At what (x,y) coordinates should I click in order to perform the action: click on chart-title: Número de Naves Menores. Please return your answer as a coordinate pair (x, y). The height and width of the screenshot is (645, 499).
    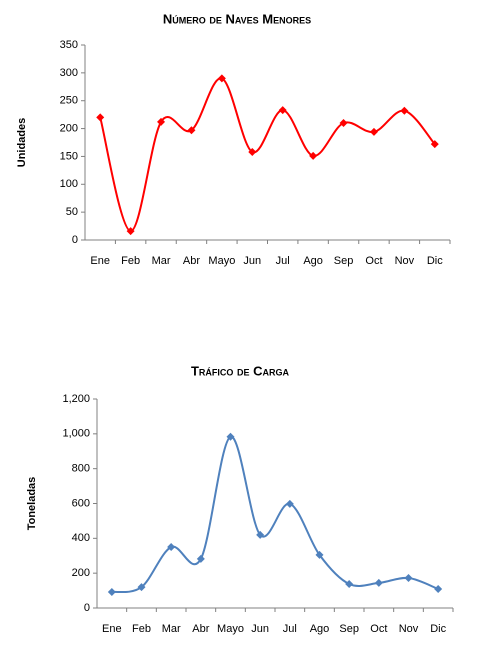
    Looking at the image, I should click on (237, 18).